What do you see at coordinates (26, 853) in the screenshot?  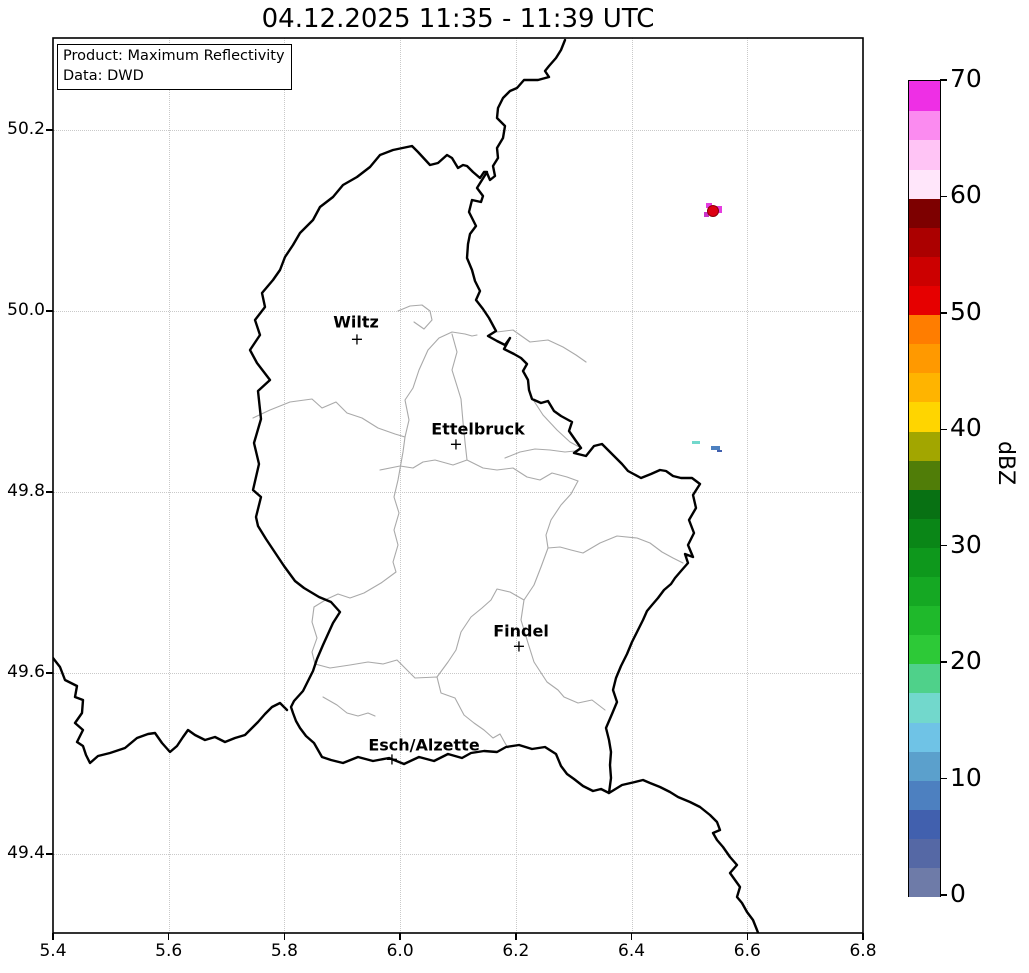 I see `y-tick-label: 49.4` at bounding box center [26, 853].